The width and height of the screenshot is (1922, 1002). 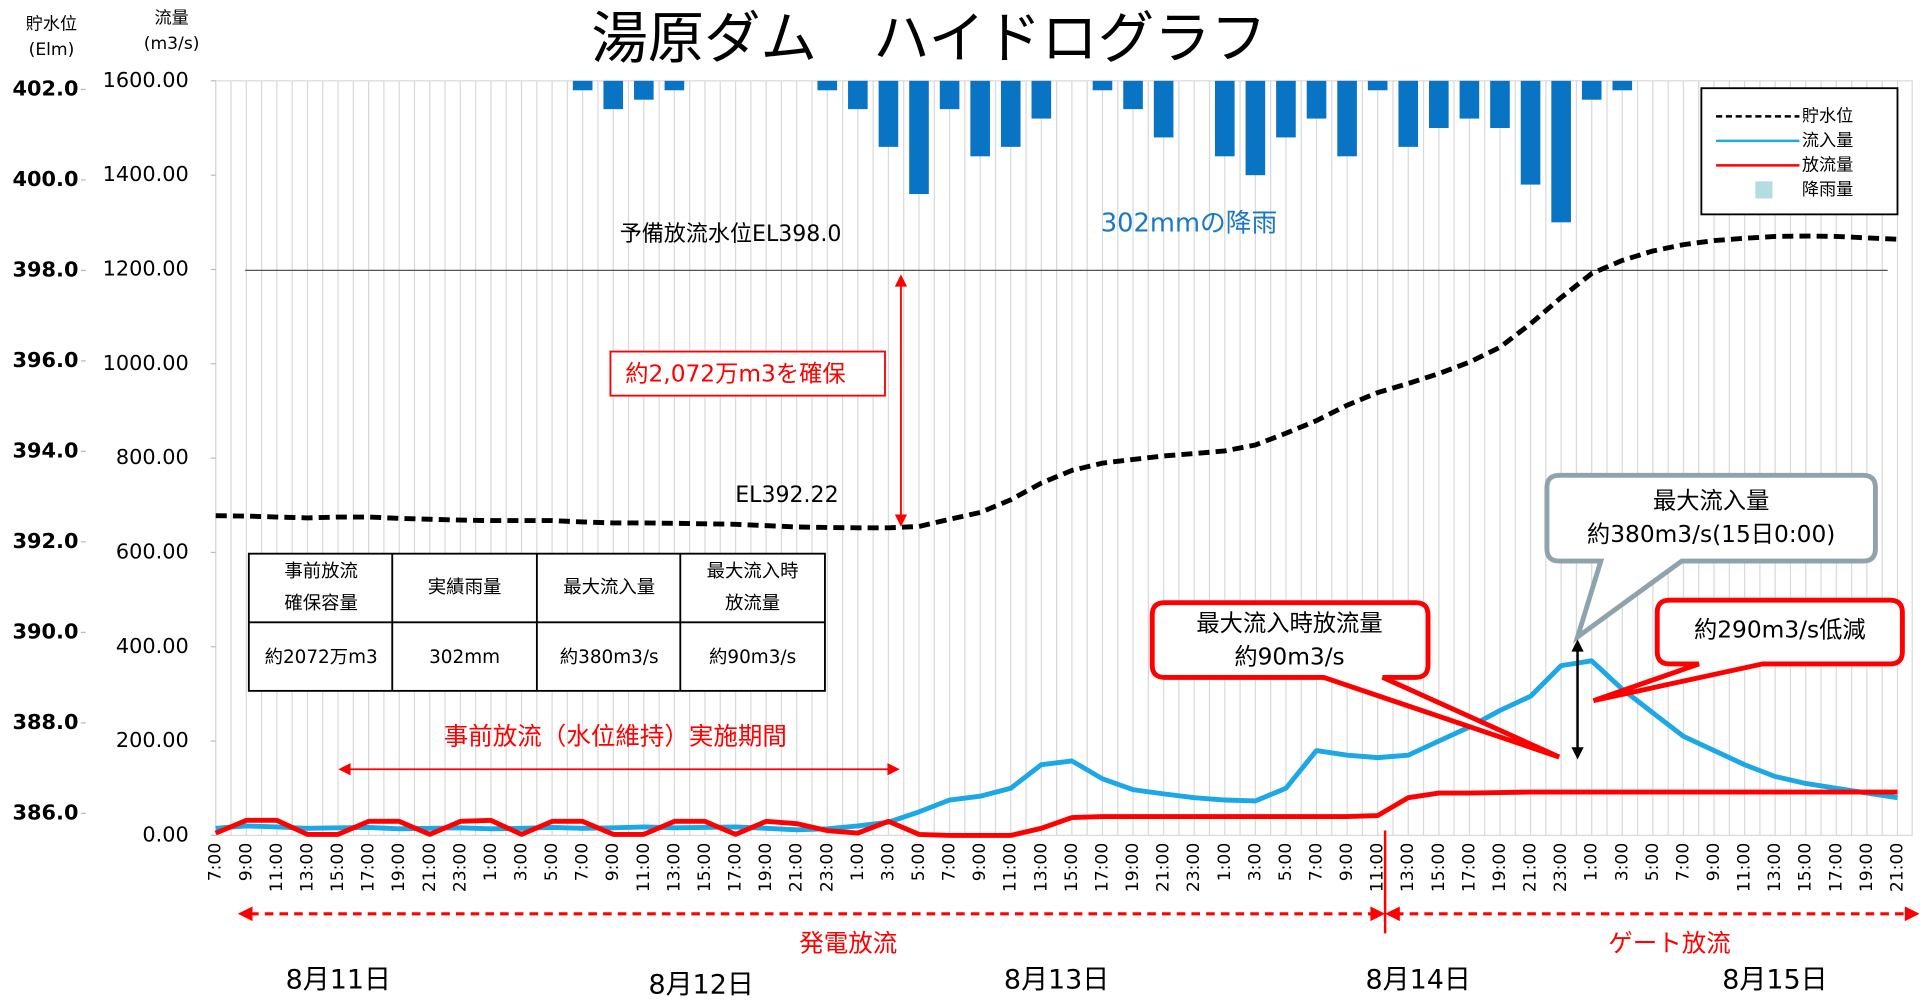 What do you see at coordinates (51, 25) in the screenshot?
I see `axis-title: 貯水位` at bounding box center [51, 25].